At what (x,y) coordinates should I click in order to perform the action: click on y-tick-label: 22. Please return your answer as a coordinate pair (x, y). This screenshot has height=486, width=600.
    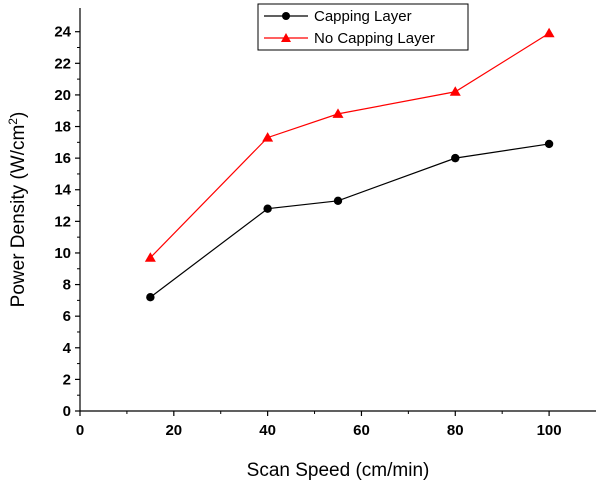
    Looking at the image, I should click on (62, 63).